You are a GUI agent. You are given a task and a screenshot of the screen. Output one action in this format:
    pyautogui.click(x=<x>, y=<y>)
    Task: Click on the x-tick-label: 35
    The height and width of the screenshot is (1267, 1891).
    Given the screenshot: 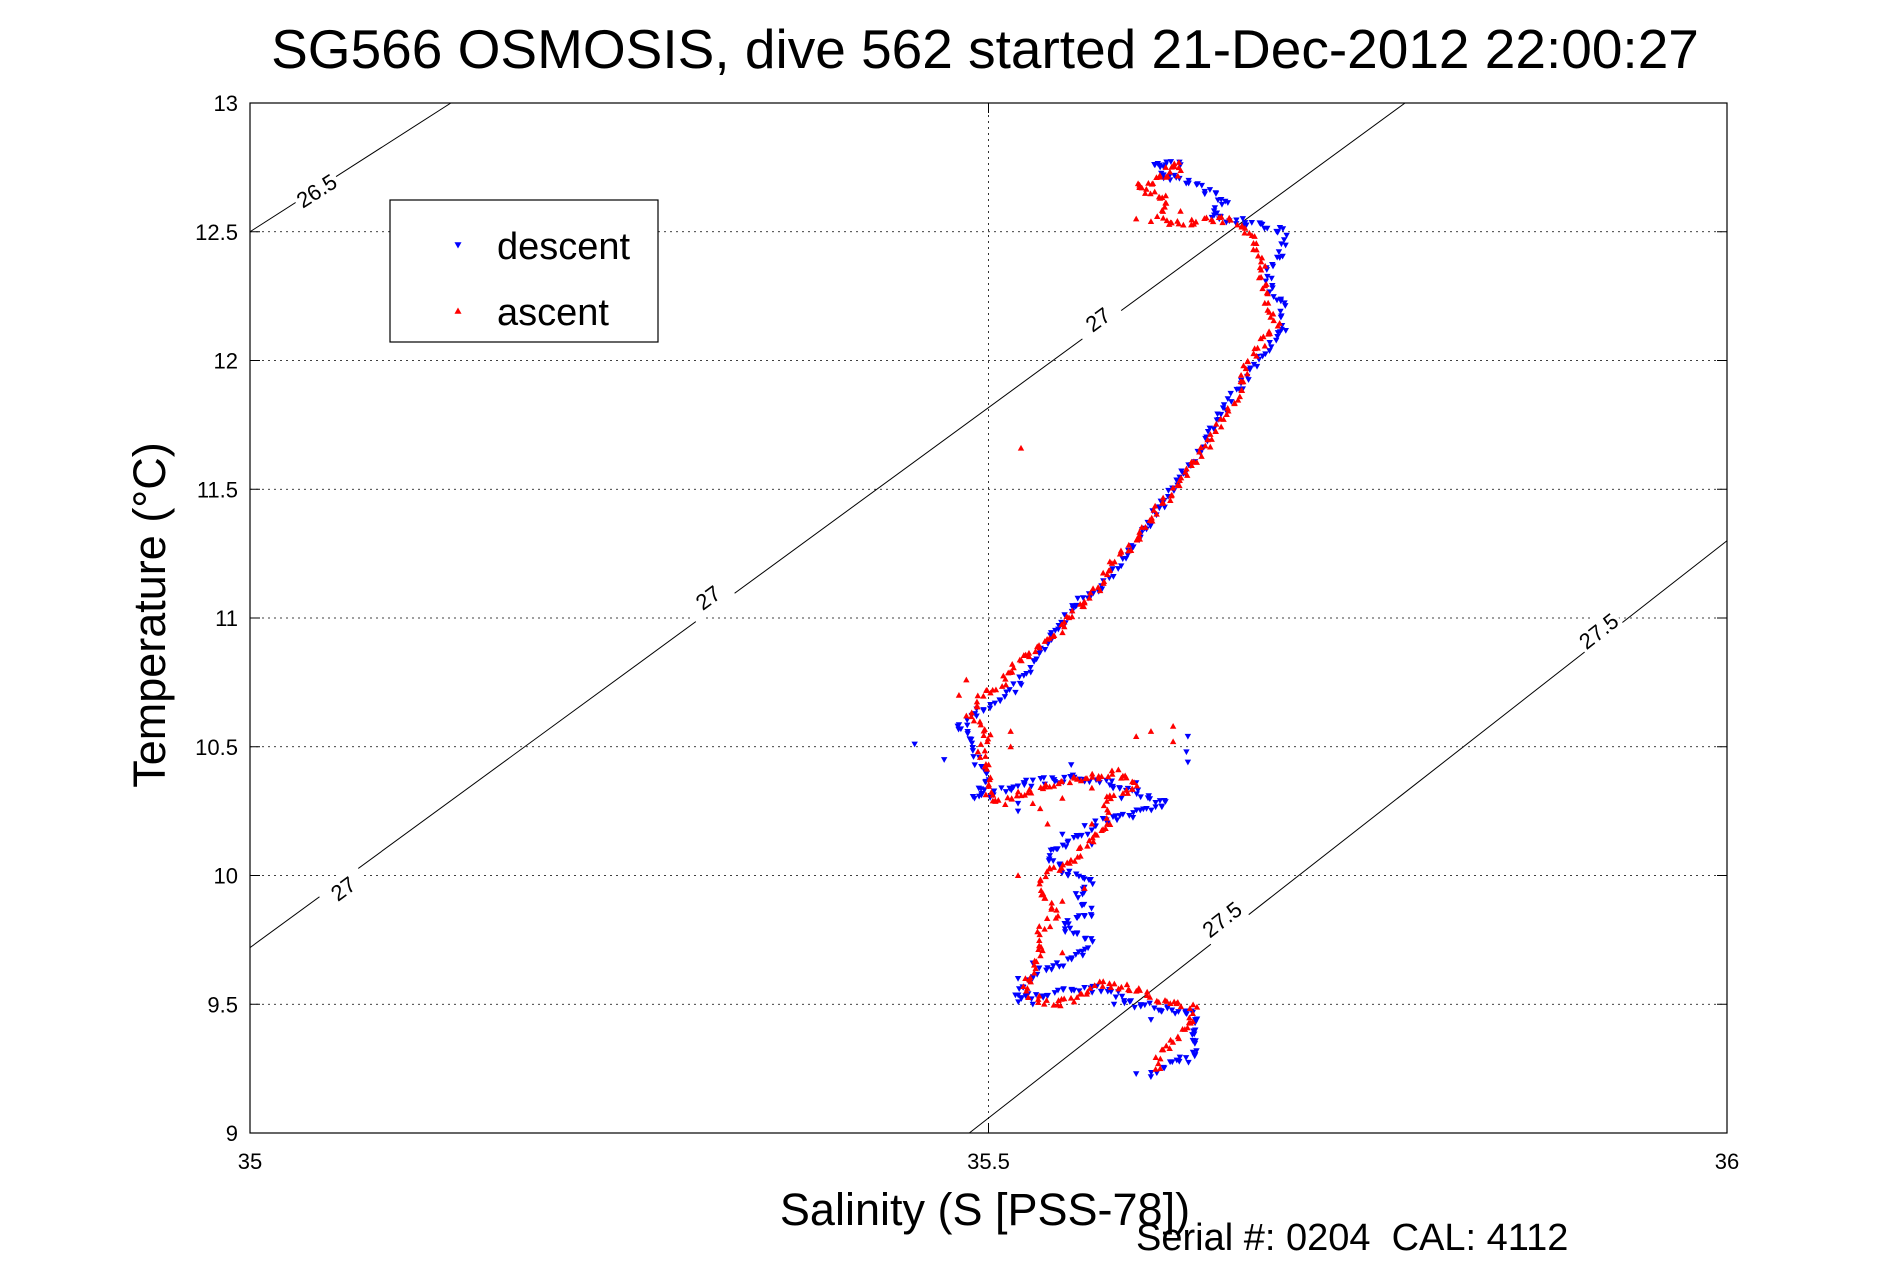 What is the action you would take?
    pyautogui.click(x=250, y=1161)
    